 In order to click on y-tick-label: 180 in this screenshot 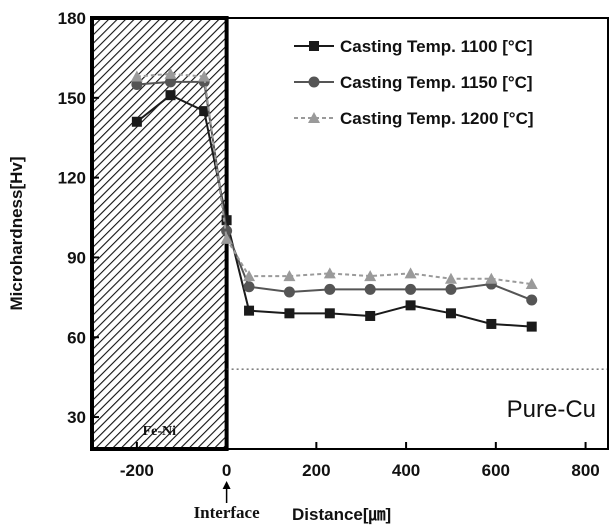, I will do `click(72, 18)`.